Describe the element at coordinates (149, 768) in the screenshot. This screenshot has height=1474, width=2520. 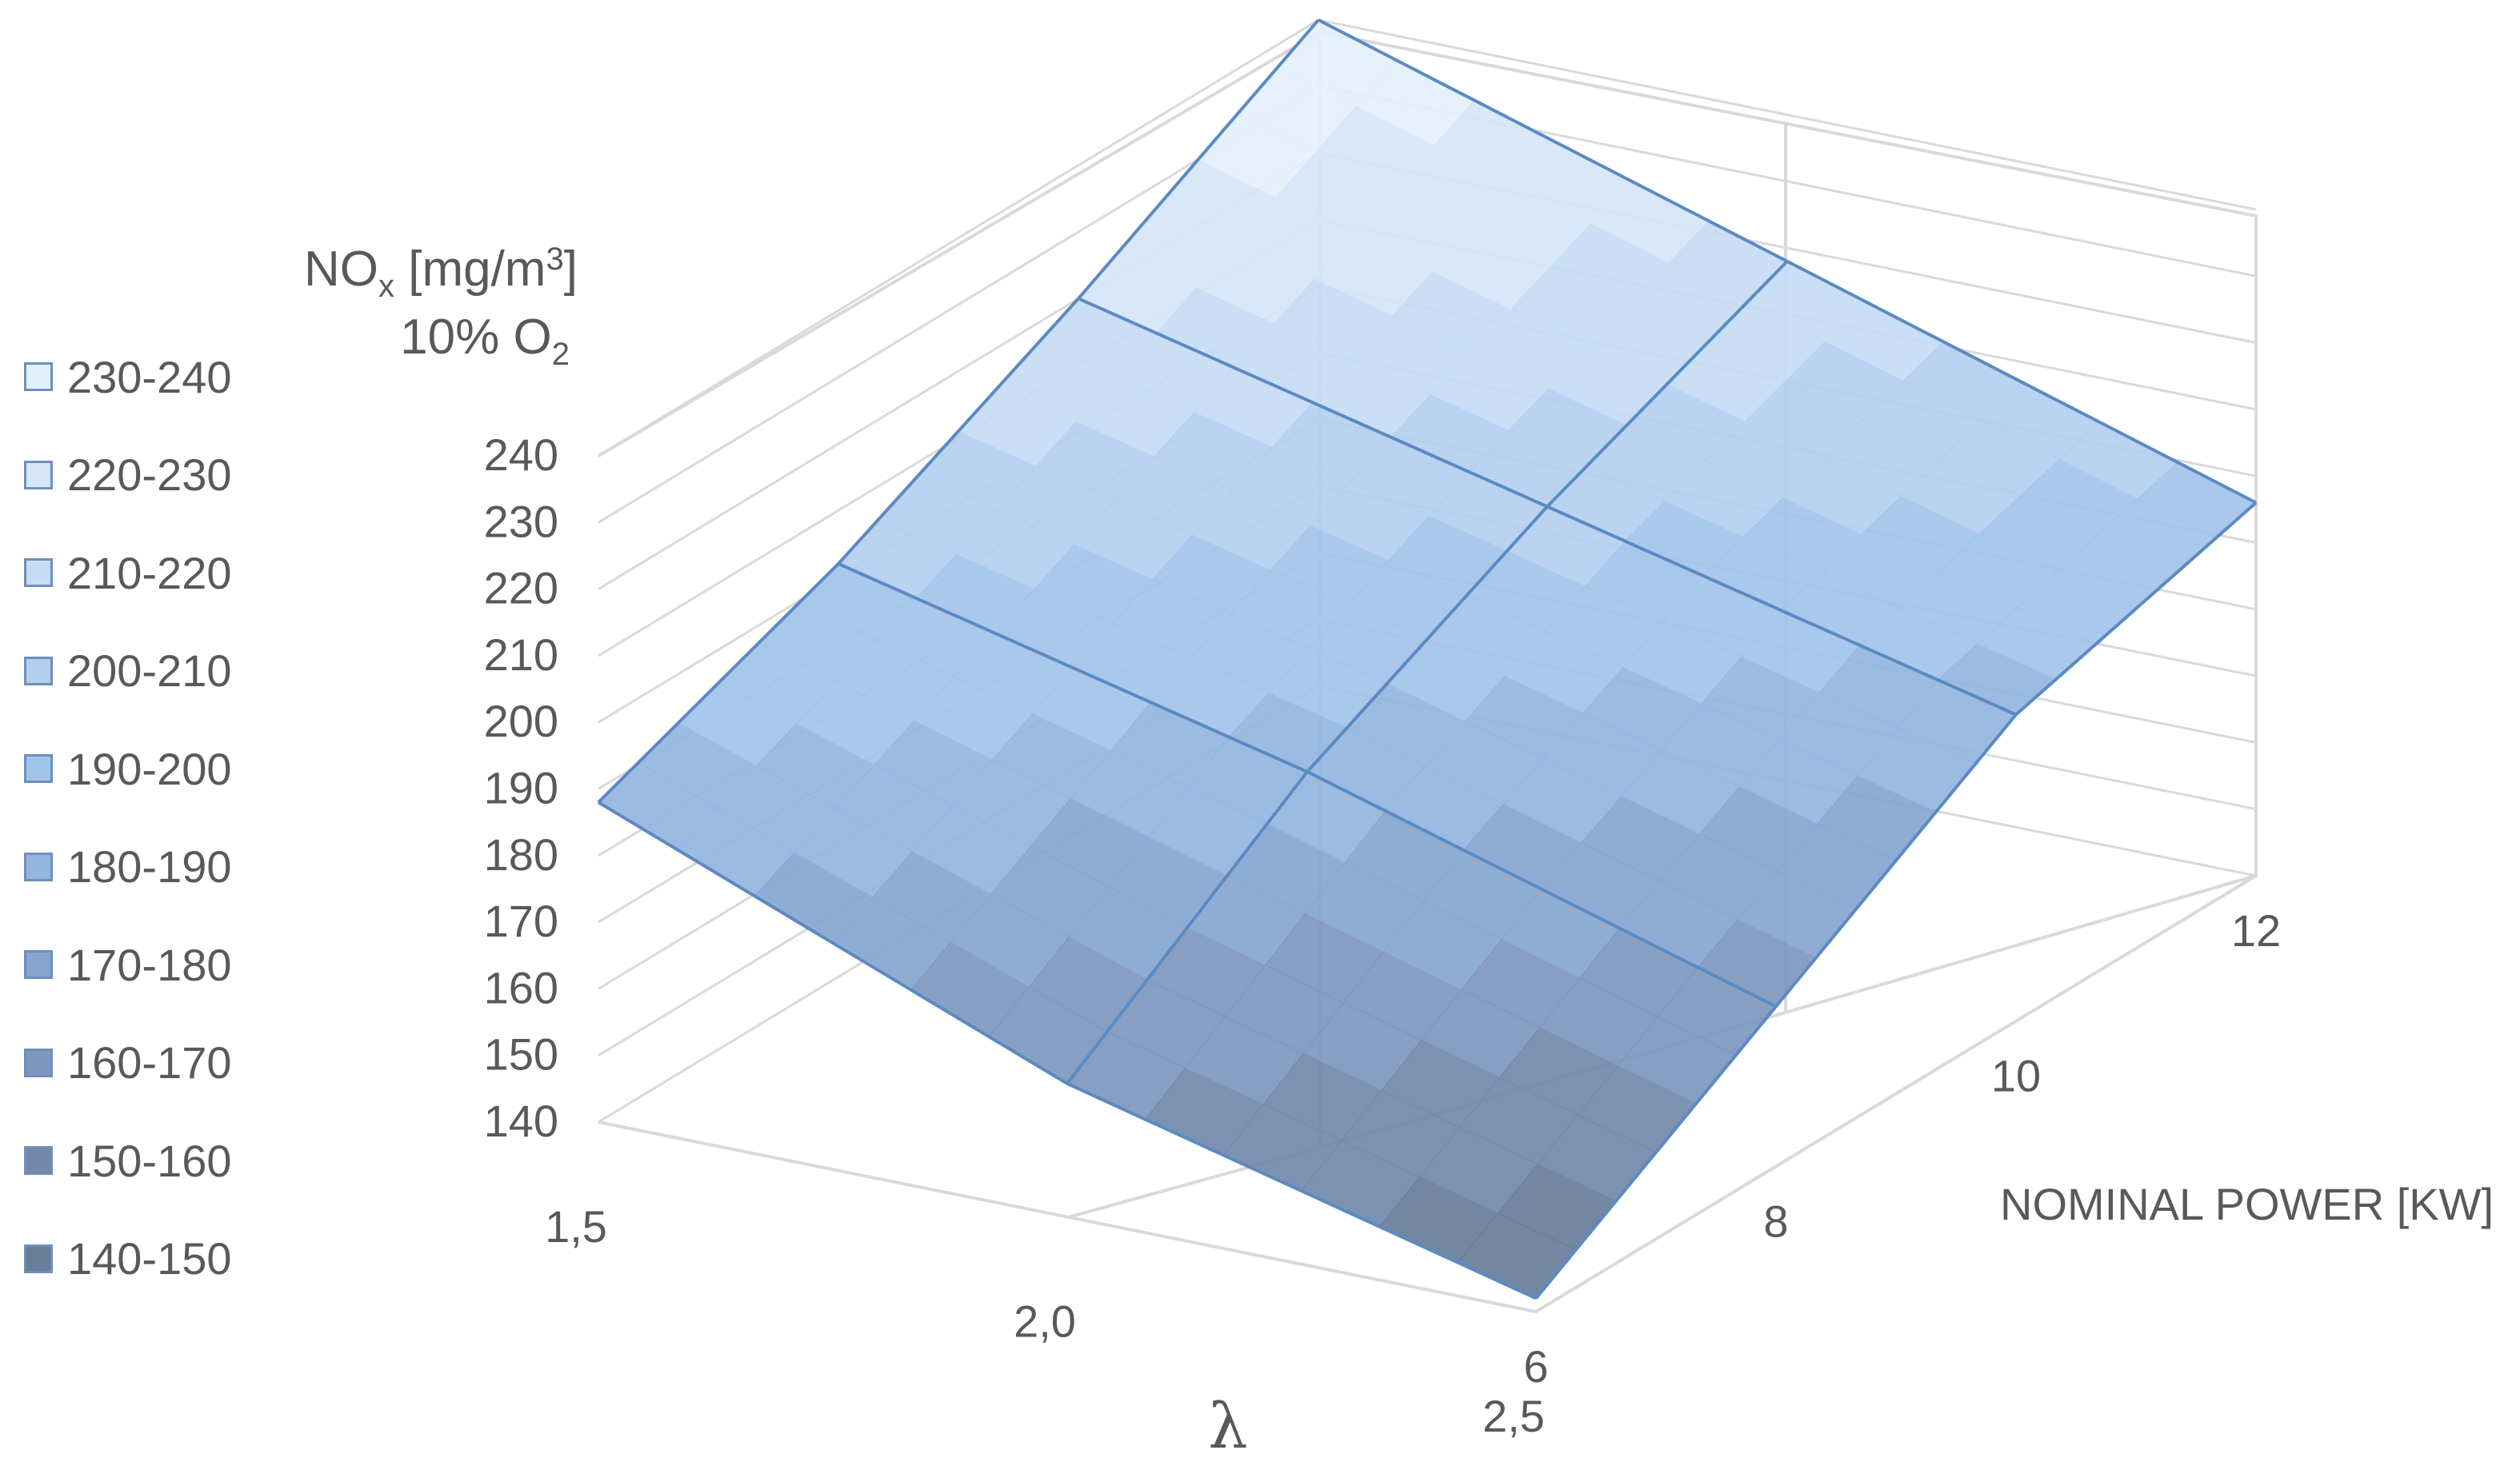
I see `legend-label: 190-200` at that location.